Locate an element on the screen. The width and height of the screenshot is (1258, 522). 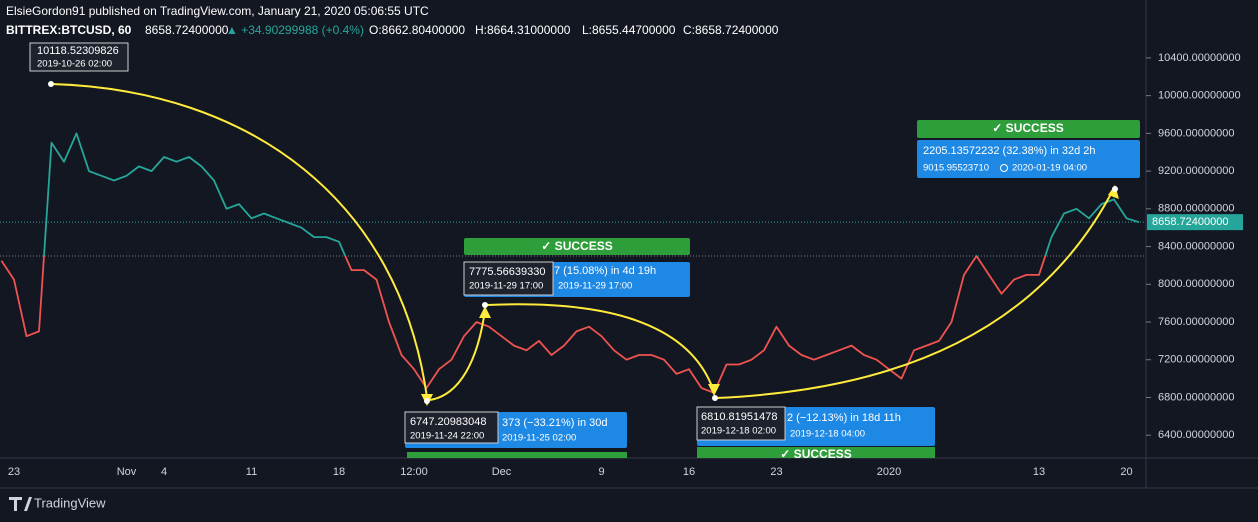
x-tick-label: 9 is located at coordinates (601, 472).